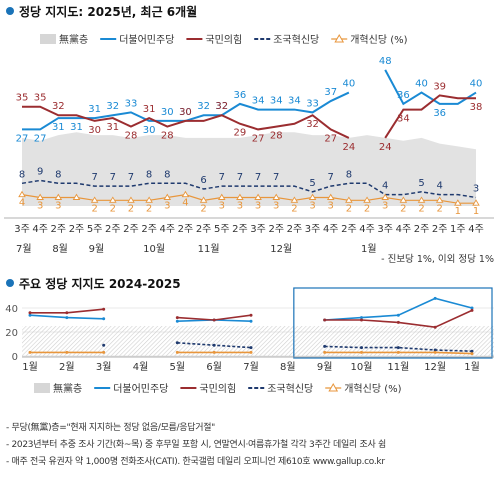  What do you see at coordinates (111, 428) in the screenshot?
I see `note-line-1: - 무당(無黨)층="현재 지지하는 정당 없음/모름/응답거절"` at bounding box center [111, 428].